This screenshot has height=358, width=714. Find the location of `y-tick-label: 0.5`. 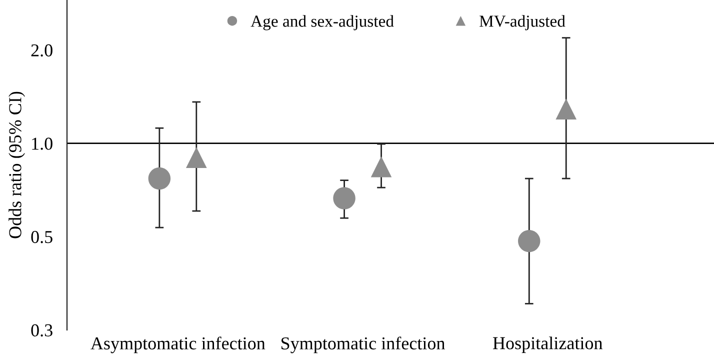

y-tick-label: 0.5 is located at coordinates (41, 237).